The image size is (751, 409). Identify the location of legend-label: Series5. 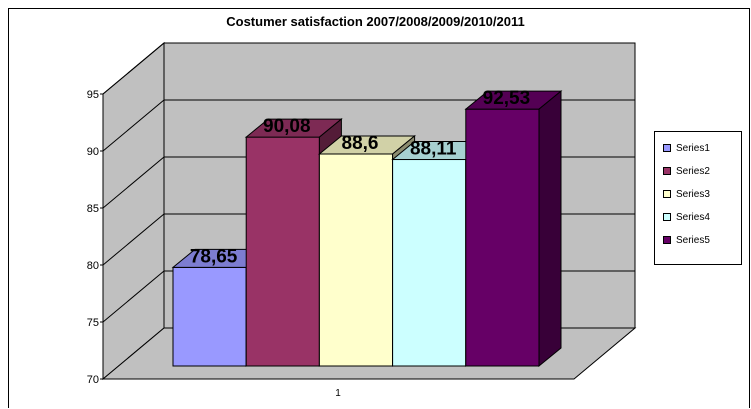
(693, 240).